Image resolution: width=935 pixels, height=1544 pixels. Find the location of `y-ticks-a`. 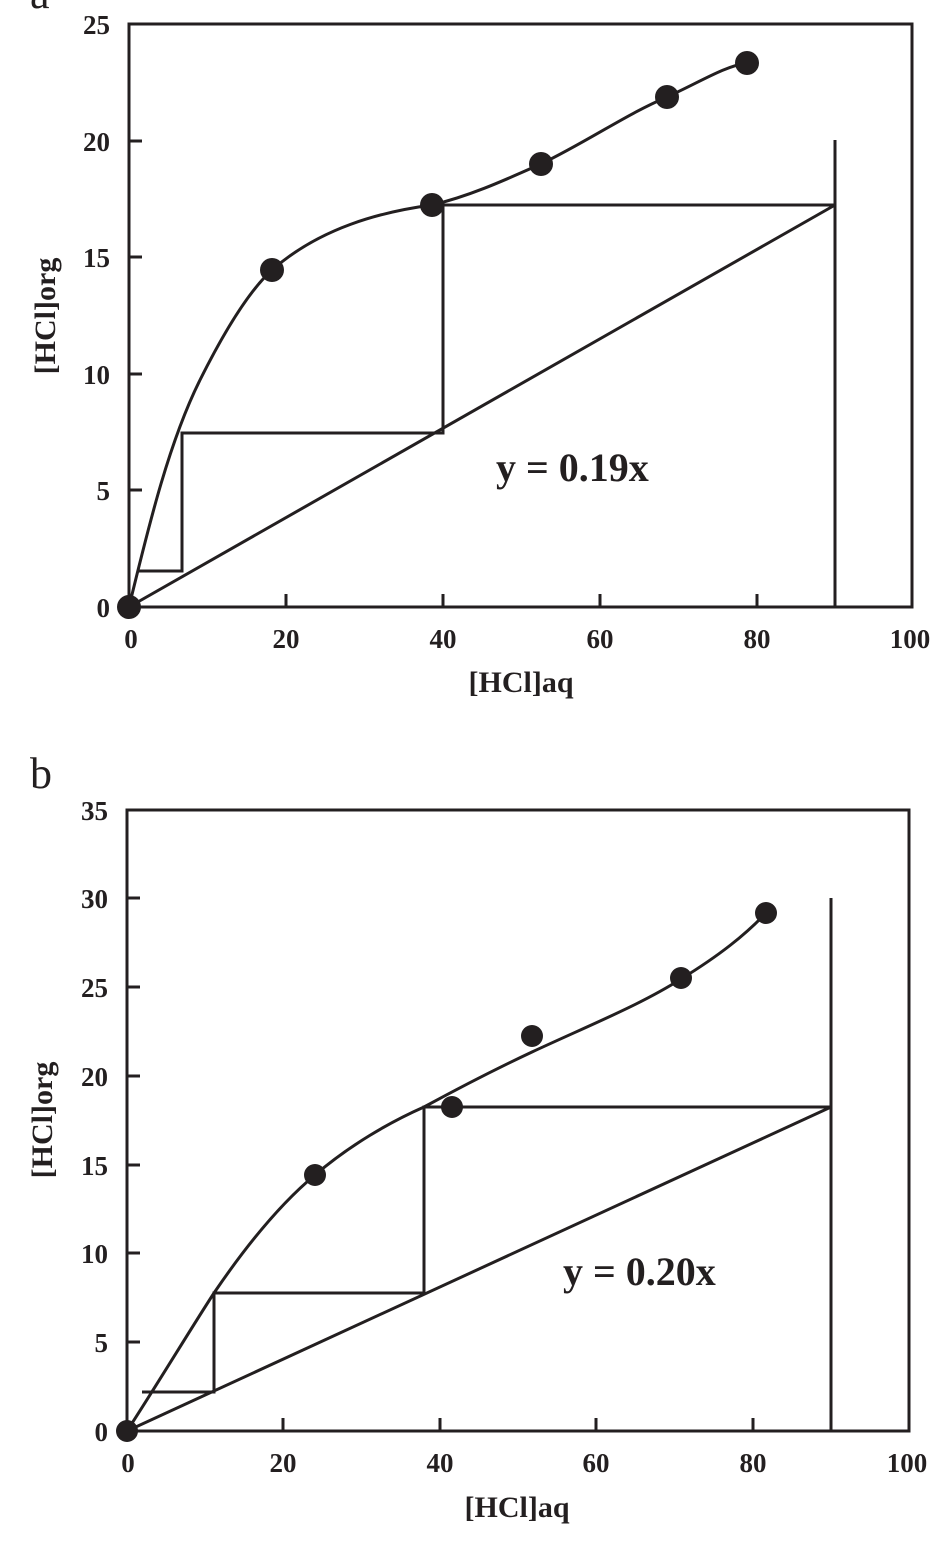

y-ticks-a is located at coordinates (135, 315).